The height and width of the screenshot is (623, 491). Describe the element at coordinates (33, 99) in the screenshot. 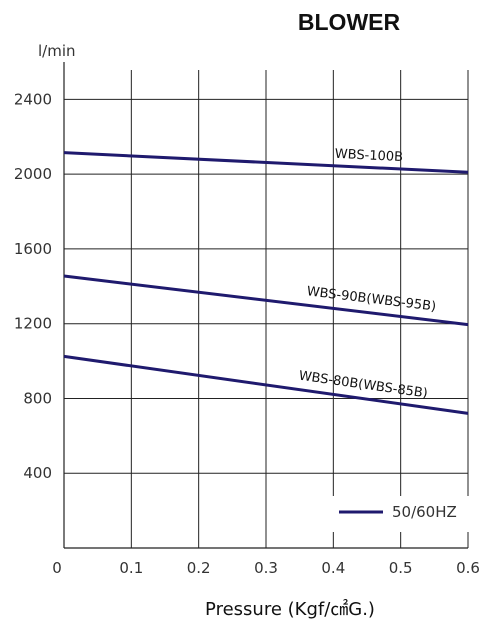

I see `y-tick-label: 2400` at that location.